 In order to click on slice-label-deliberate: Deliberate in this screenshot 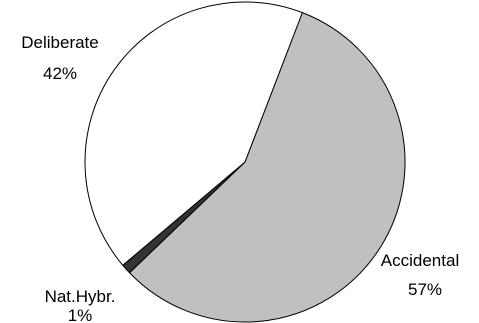, I will do `click(60, 42)`.